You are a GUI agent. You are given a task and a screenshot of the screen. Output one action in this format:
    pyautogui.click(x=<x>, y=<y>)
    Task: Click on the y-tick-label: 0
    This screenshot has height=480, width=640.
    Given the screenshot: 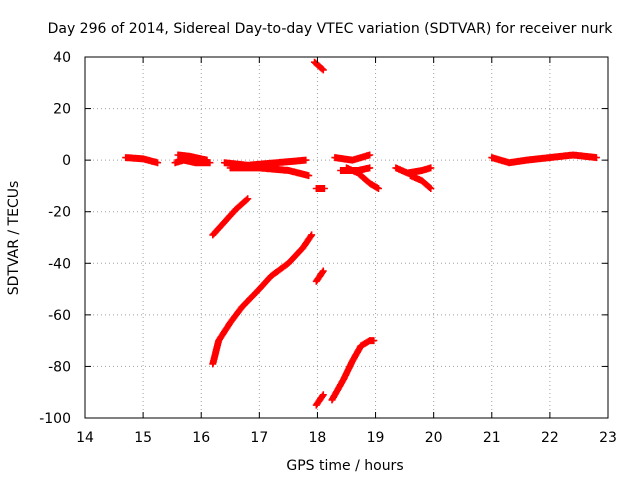 What is the action you would take?
    pyautogui.click(x=66, y=161)
    